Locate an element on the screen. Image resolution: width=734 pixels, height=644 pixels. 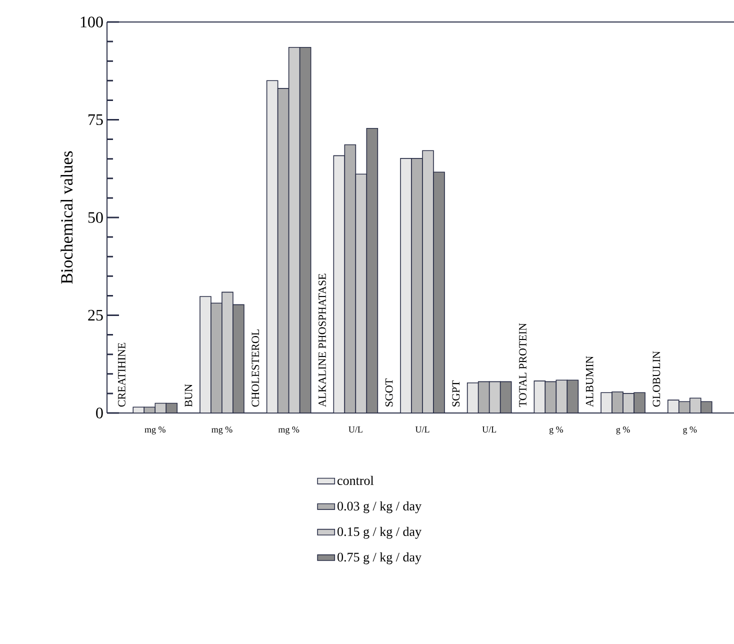
legend-label: 0.75 g / kg / day is located at coordinates (380, 558).